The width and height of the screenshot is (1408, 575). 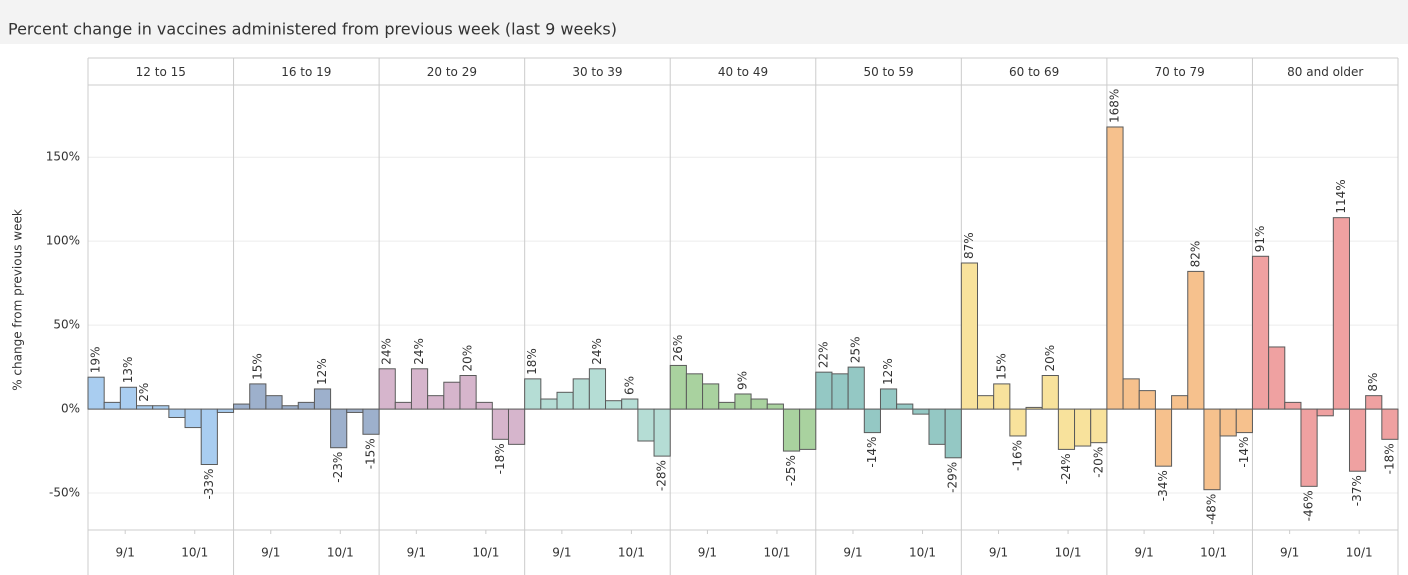 I want to click on data-label: -33%, so click(x=209, y=484).